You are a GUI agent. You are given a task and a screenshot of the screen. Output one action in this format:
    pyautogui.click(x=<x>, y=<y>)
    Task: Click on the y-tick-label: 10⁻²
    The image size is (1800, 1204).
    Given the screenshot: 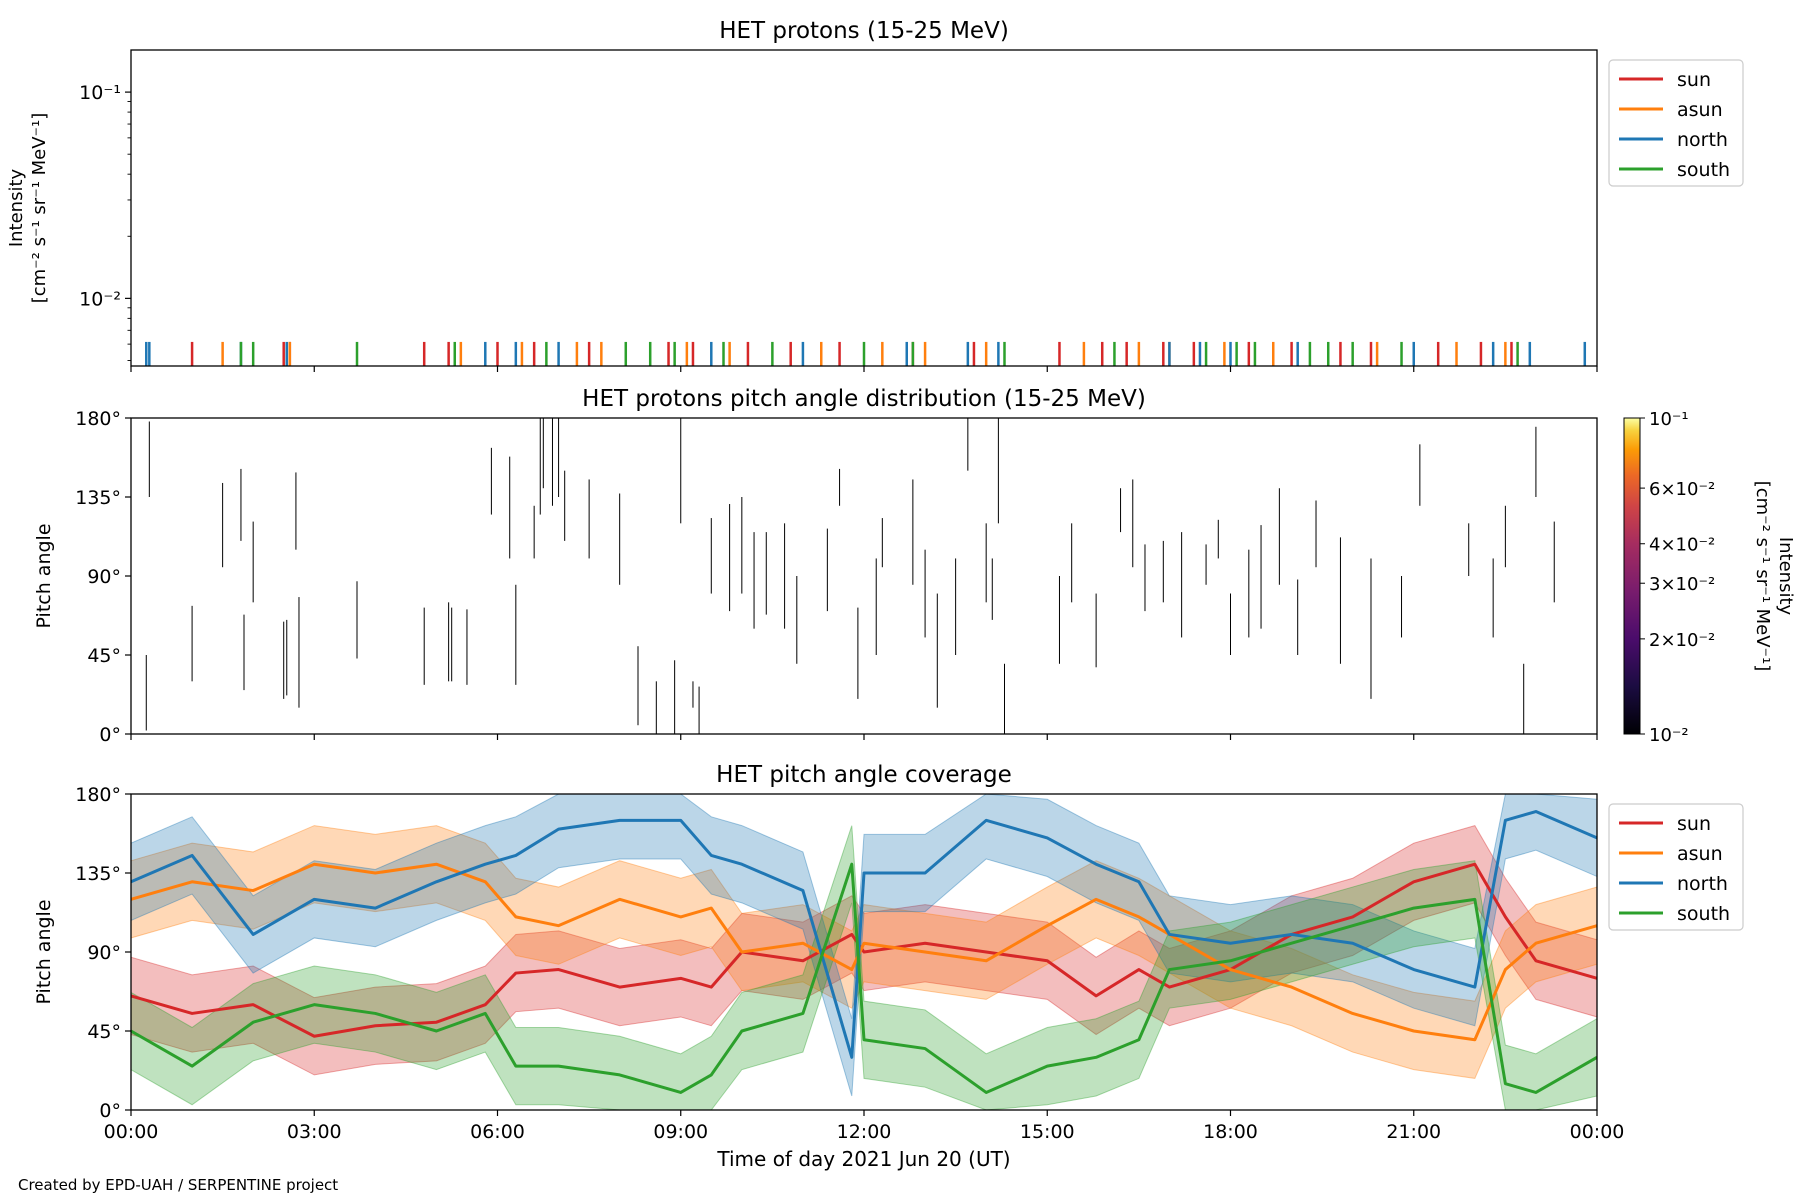 What is the action you would take?
    pyautogui.click(x=100, y=299)
    